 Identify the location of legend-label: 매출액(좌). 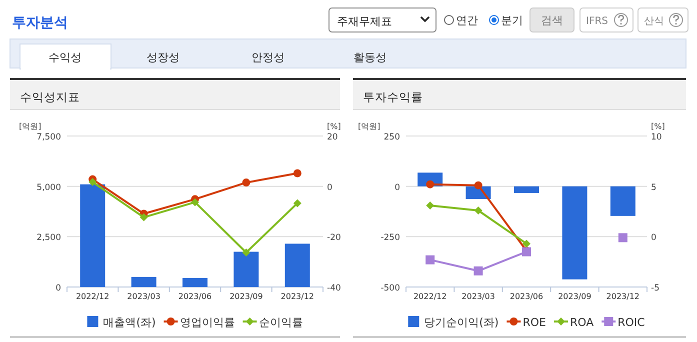
(129, 322).